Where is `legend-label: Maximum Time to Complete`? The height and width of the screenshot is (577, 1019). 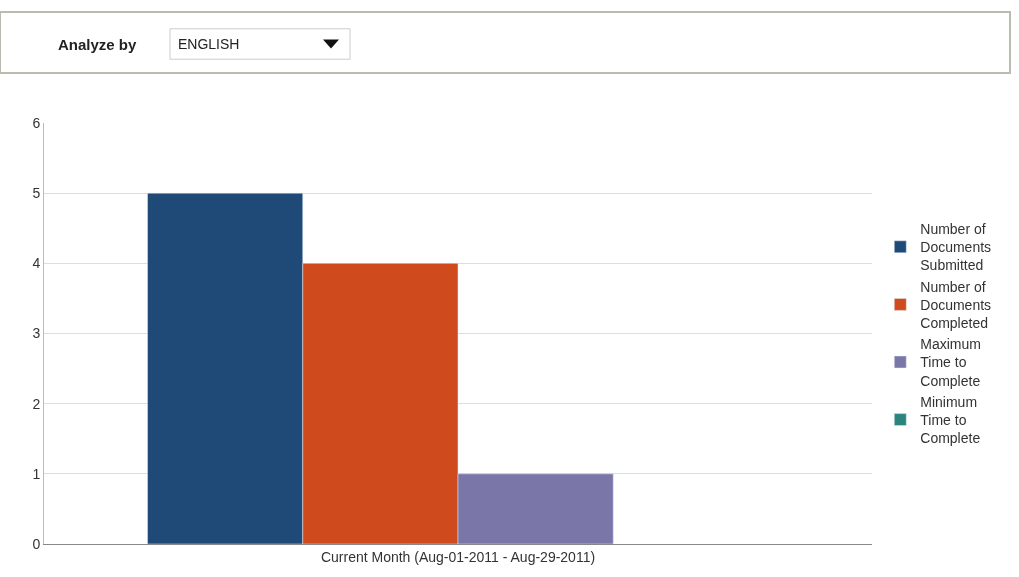
legend-label: Maximum Time to Complete is located at coordinates (950, 362).